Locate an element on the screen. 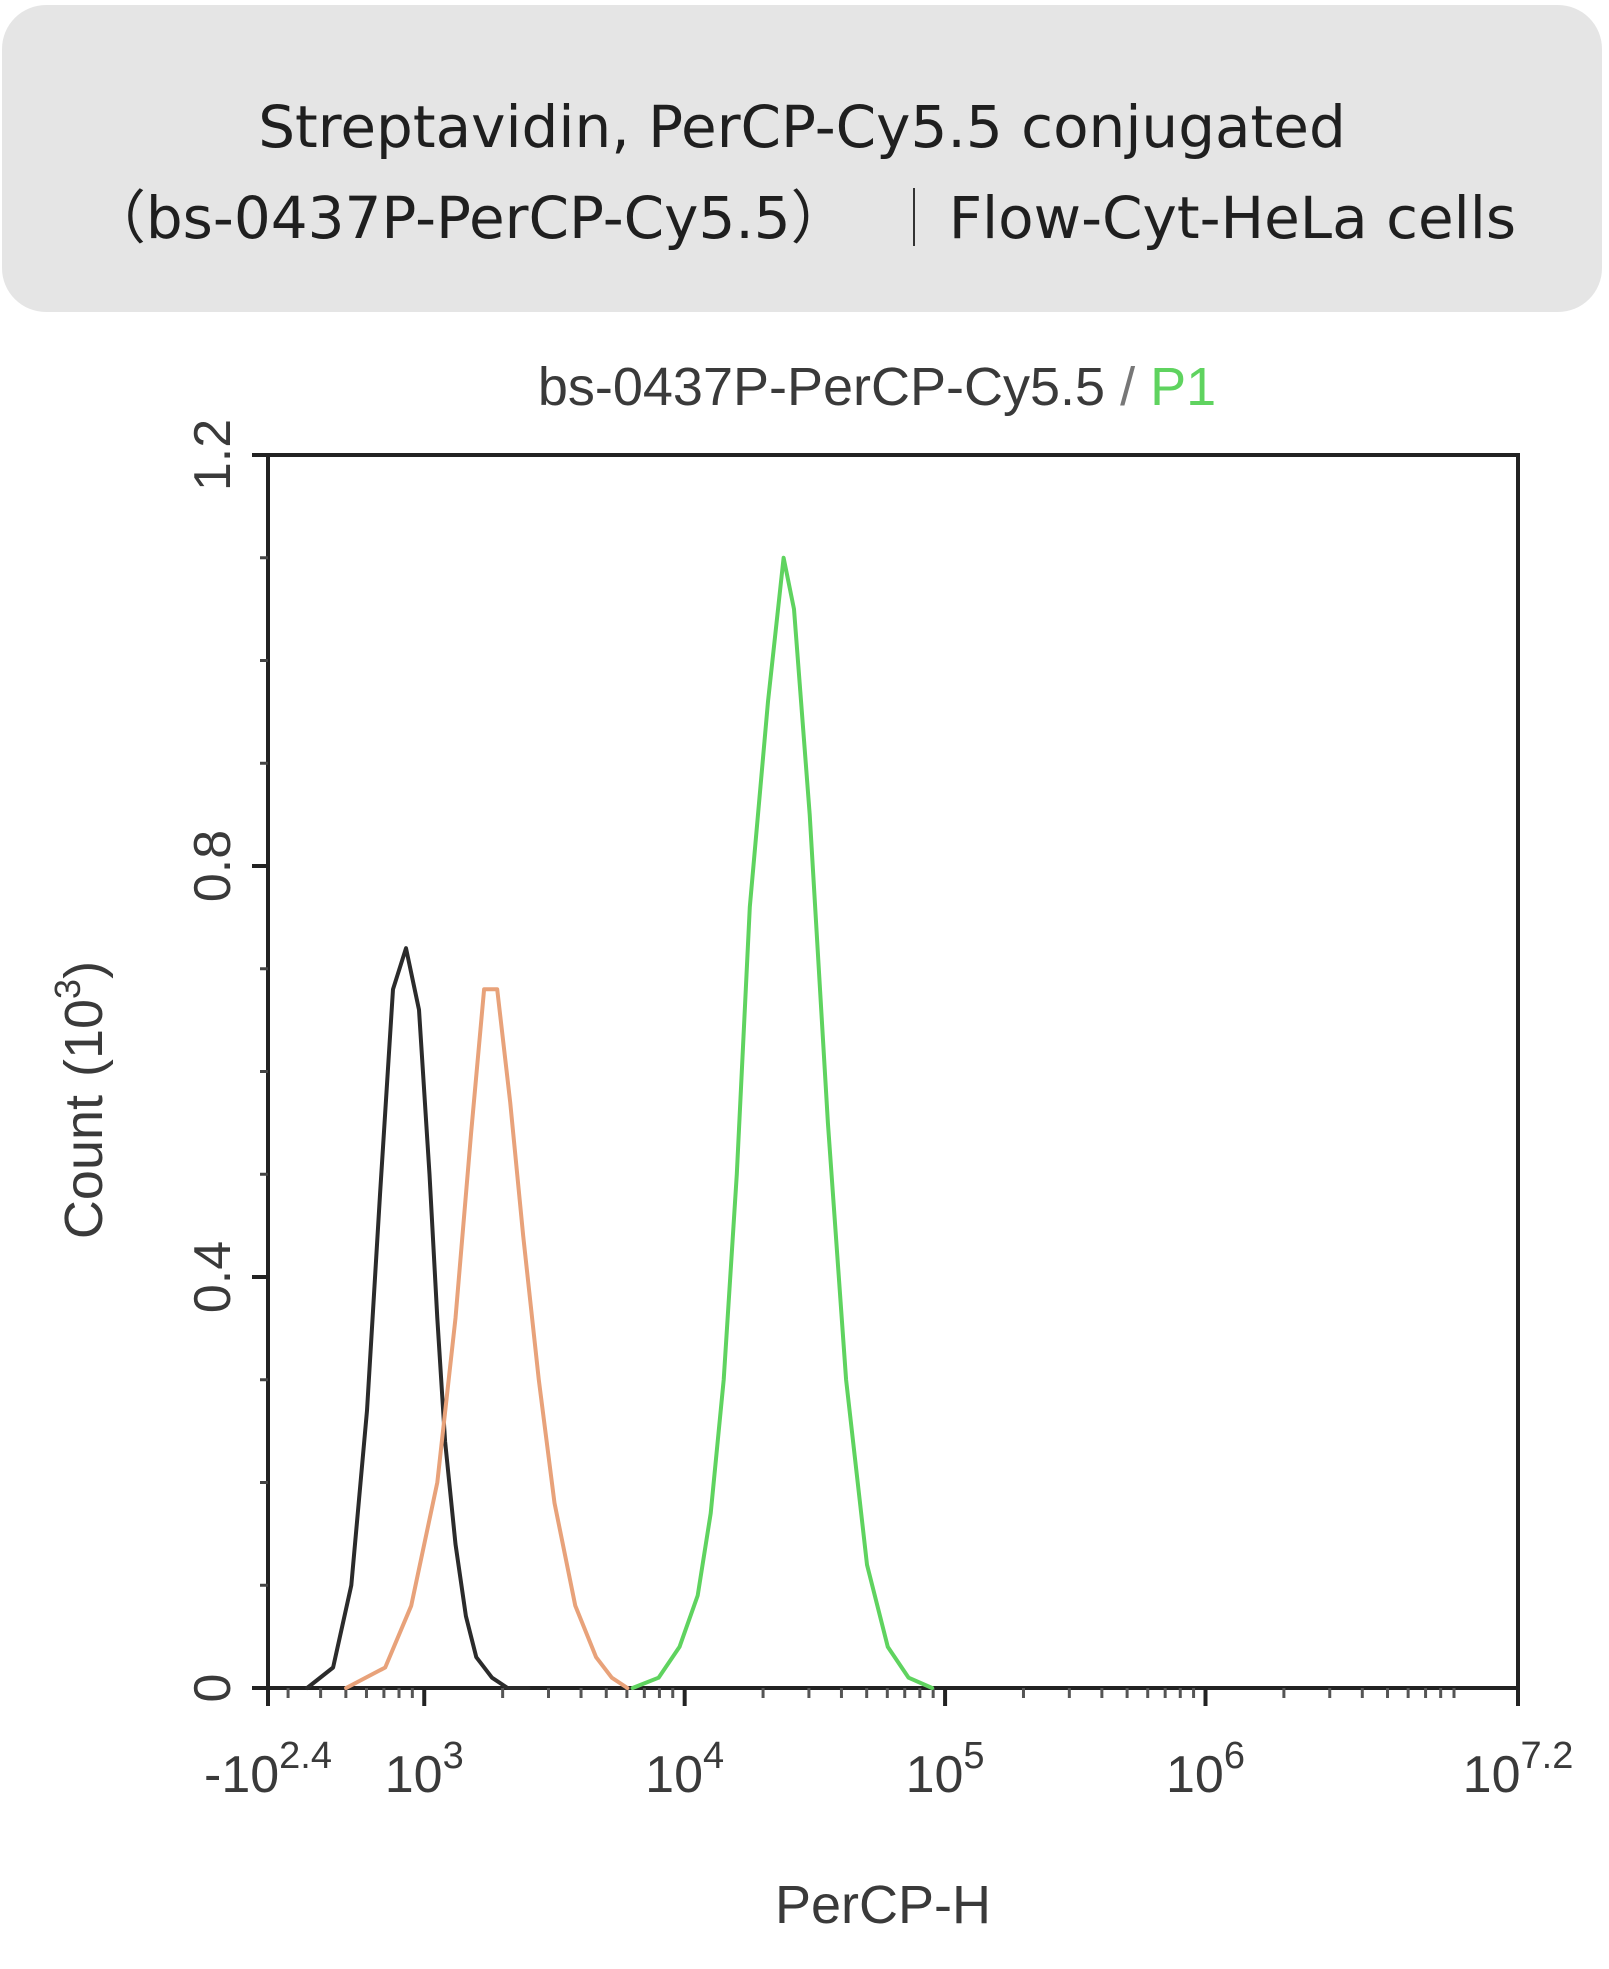 Image resolution: width=1609 pixels, height=1969 pixels. x-tick-label: 10⁶ is located at coordinates (1205, 1769).